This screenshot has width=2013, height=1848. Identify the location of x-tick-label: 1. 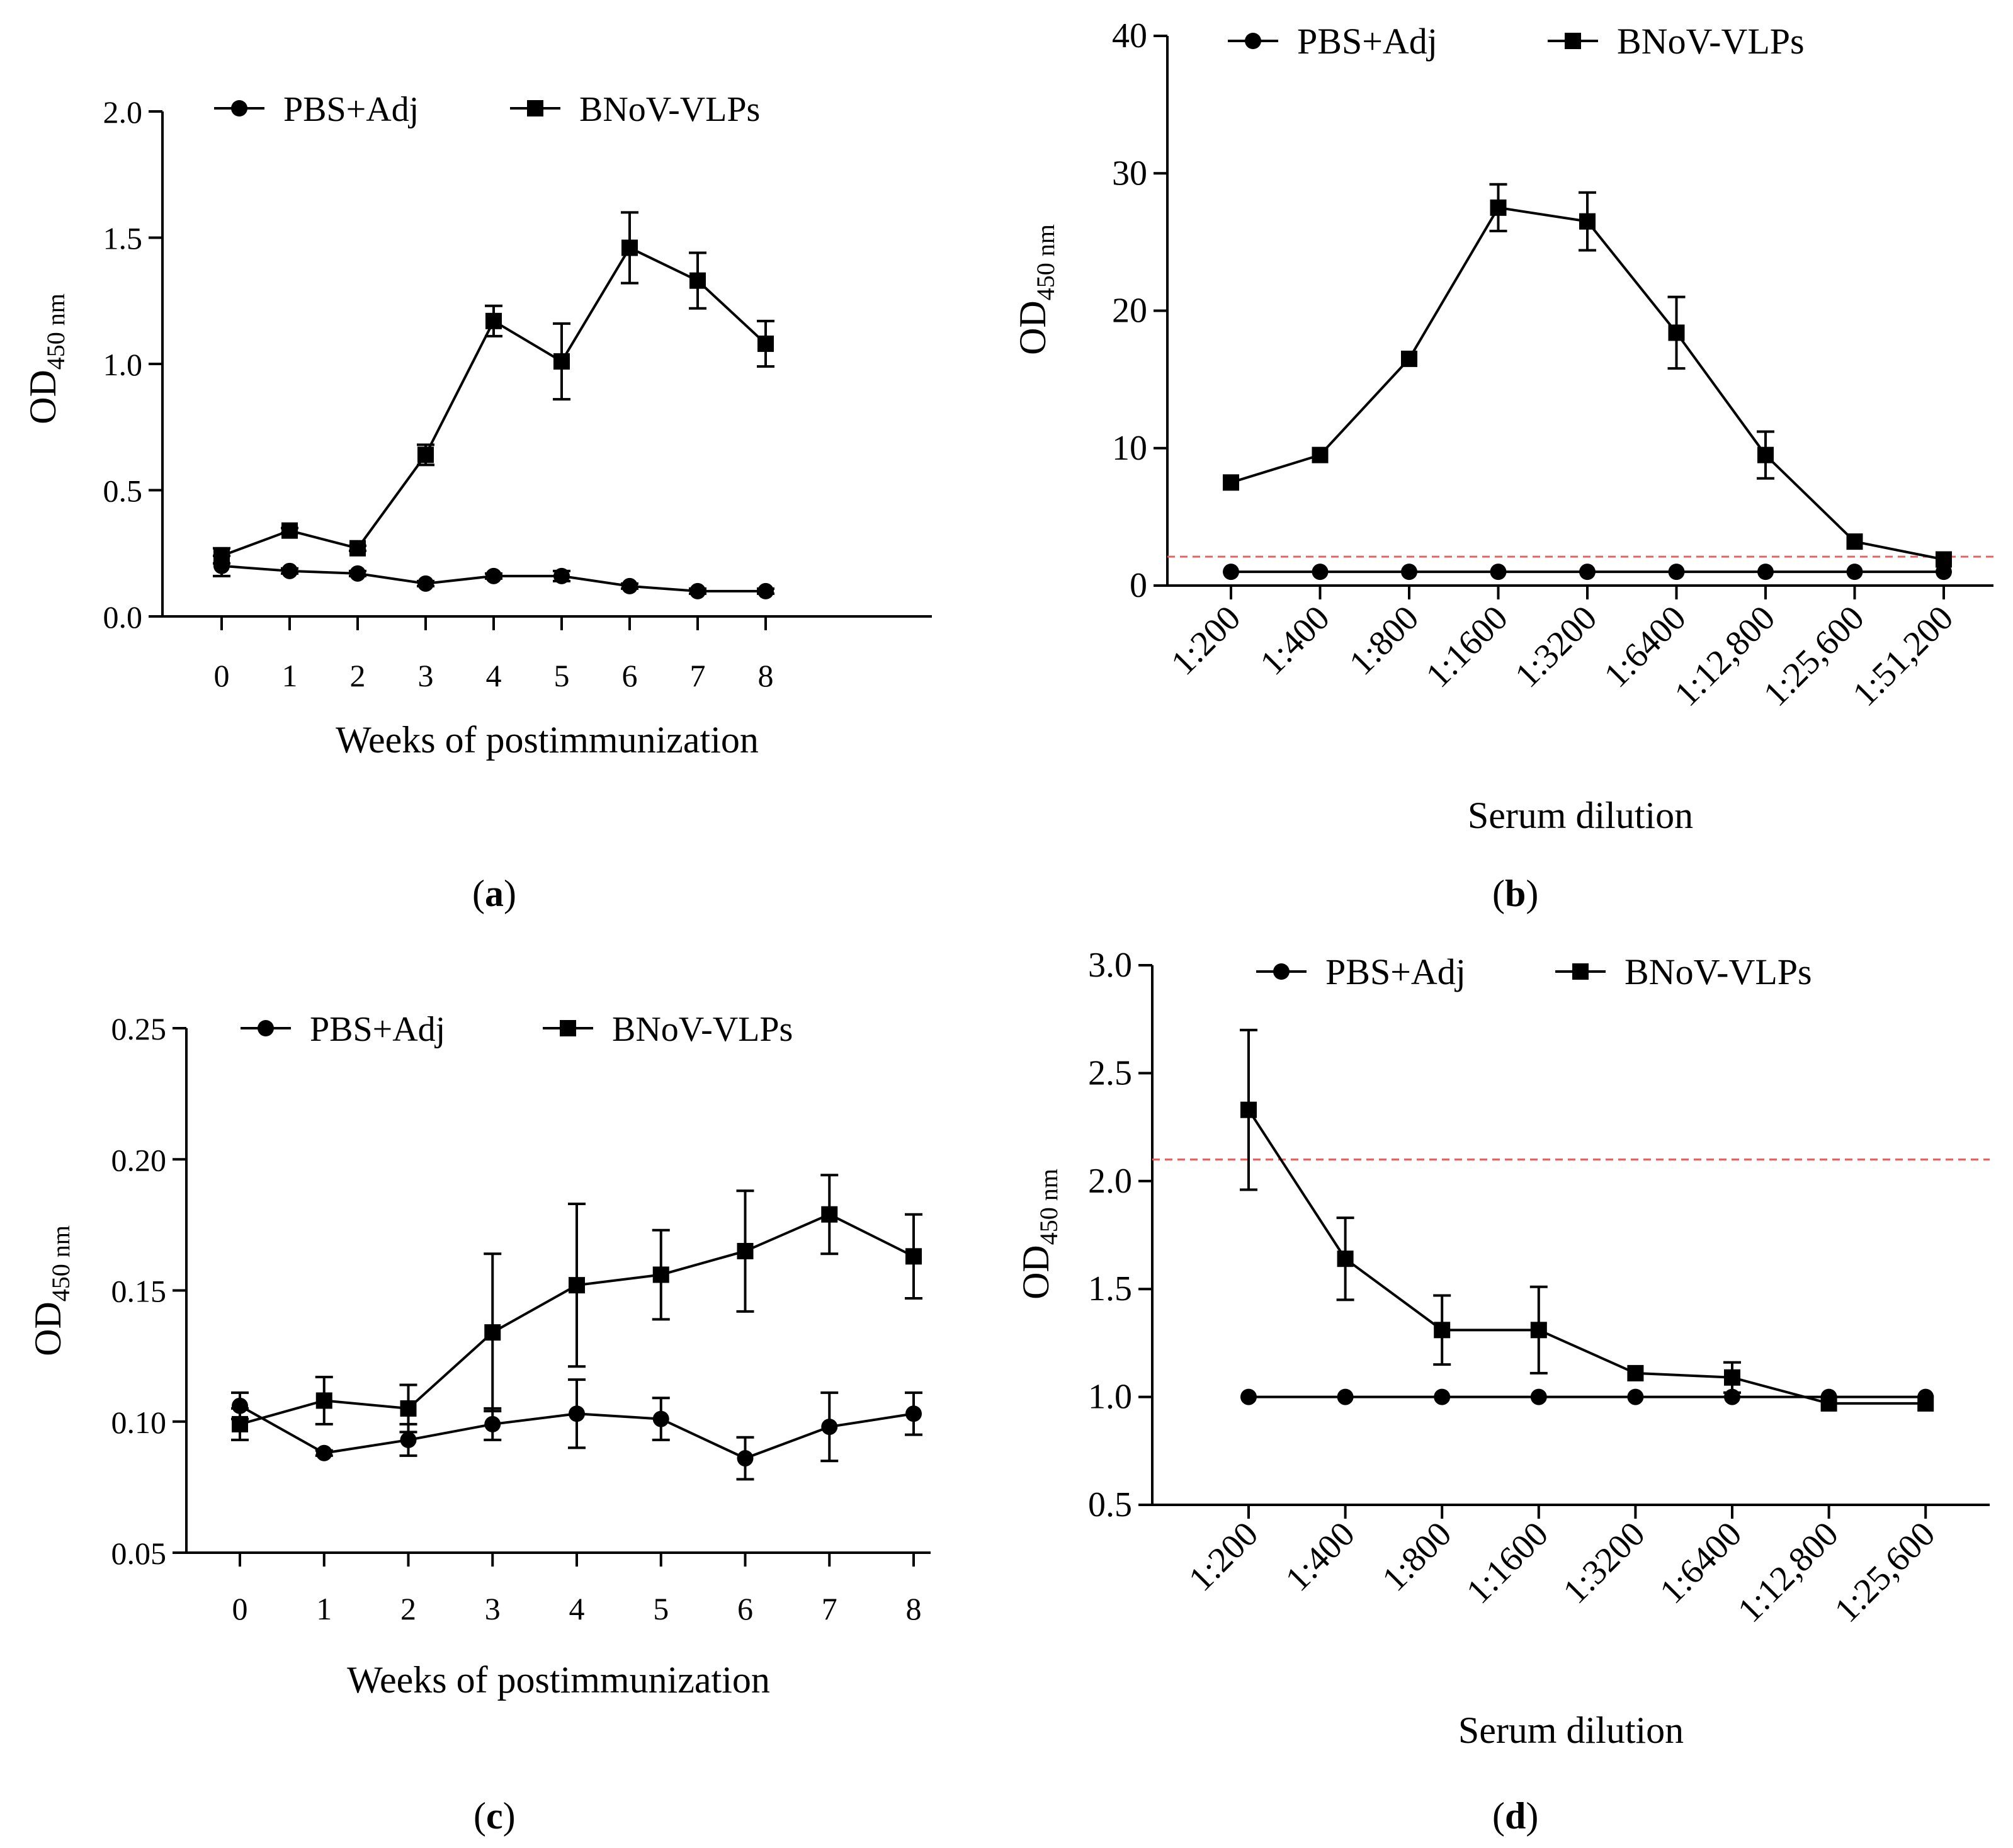
(324, 1608).